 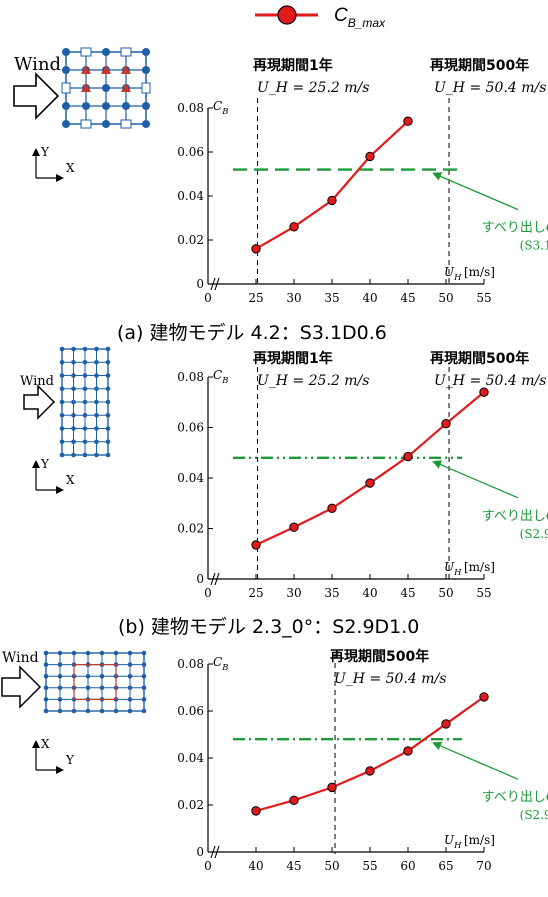 I want to click on building-plan, so click(x=95, y=682).